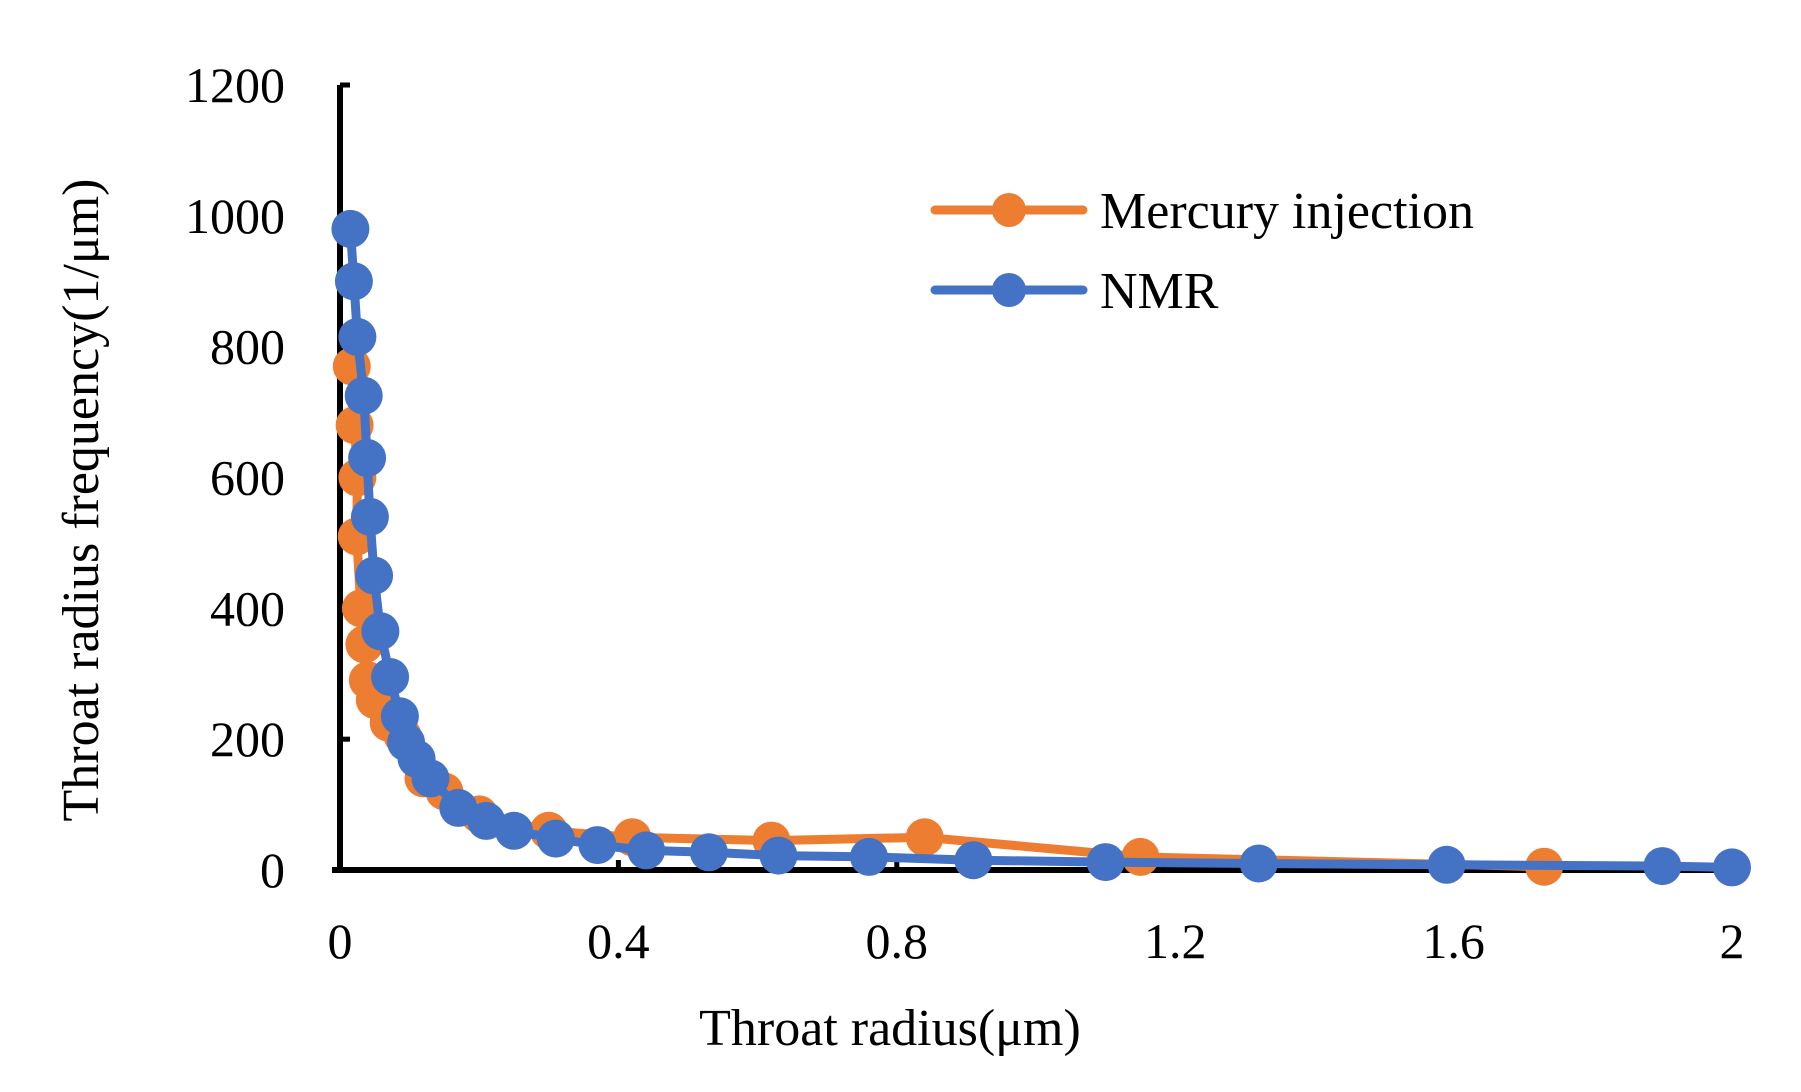 Image resolution: width=1801 pixels, height=1092 pixels. What do you see at coordinates (1287, 211) in the screenshot?
I see `legend-label-mercury-injection: Mercury injection` at bounding box center [1287, 211].